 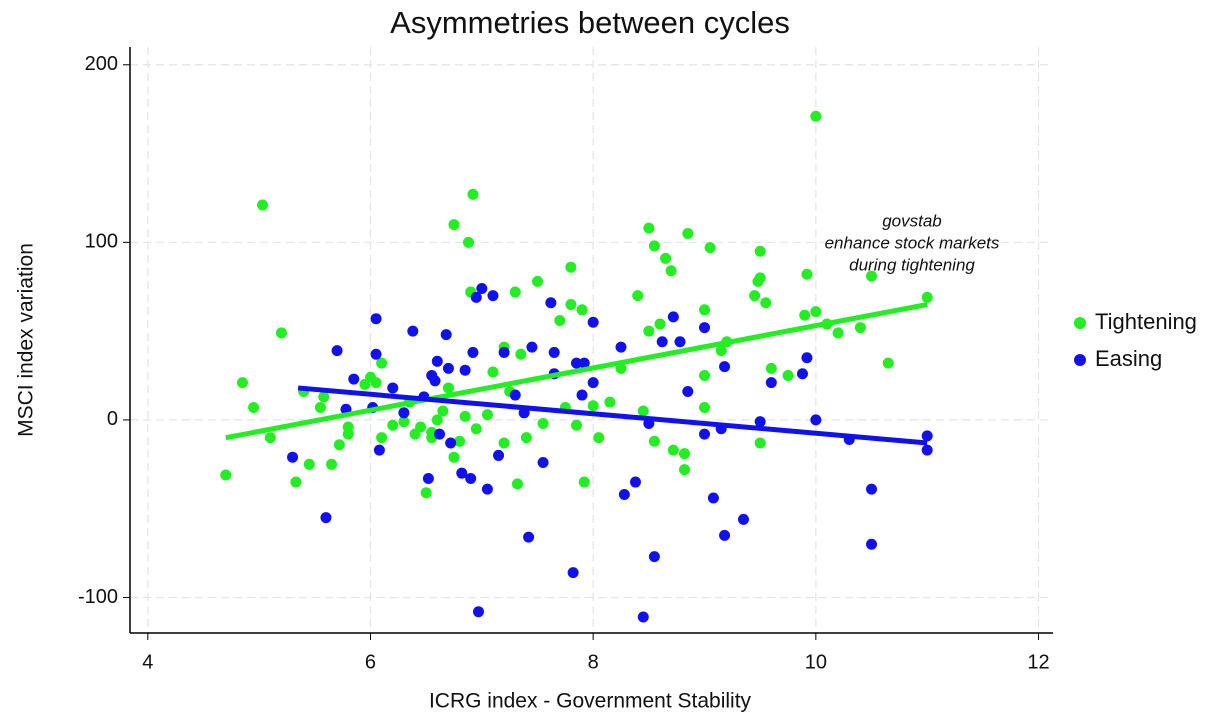 I want to click on chart-title: Asymmetries between cycles, so click(x=590, y=22).